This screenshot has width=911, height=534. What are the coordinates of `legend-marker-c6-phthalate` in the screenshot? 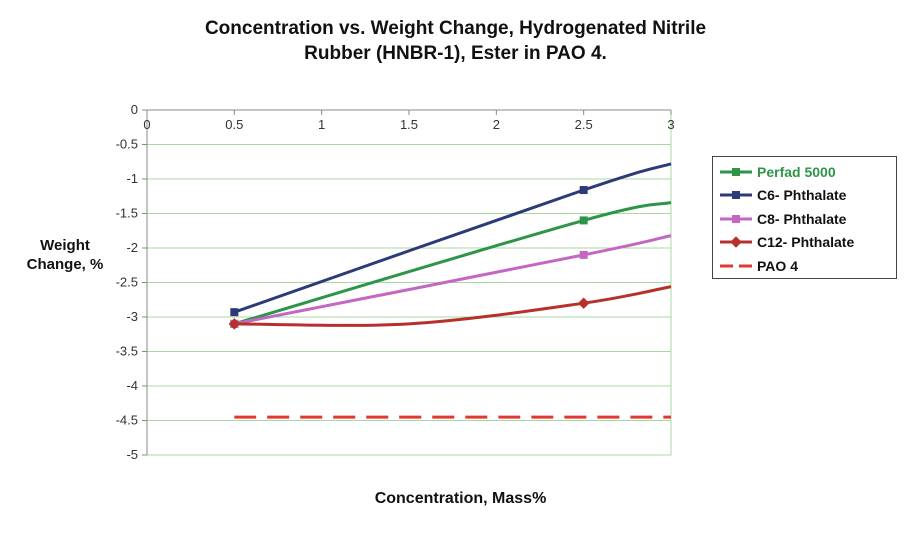 It's located at (736, 195).